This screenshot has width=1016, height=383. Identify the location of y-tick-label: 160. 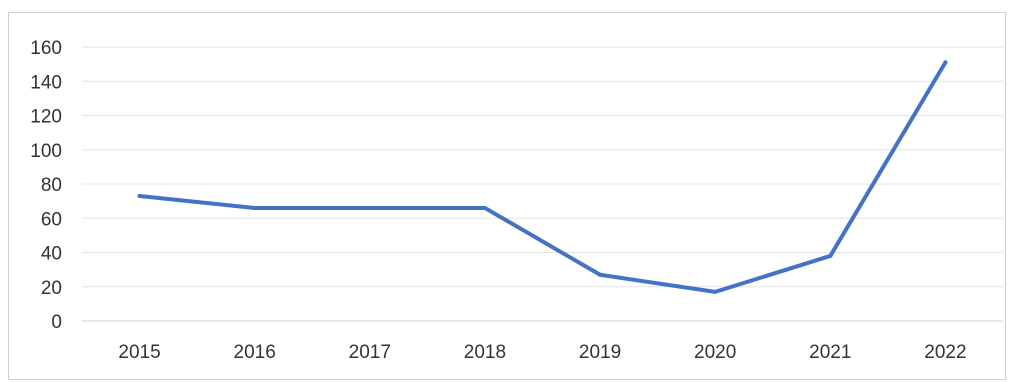
(46, 48).